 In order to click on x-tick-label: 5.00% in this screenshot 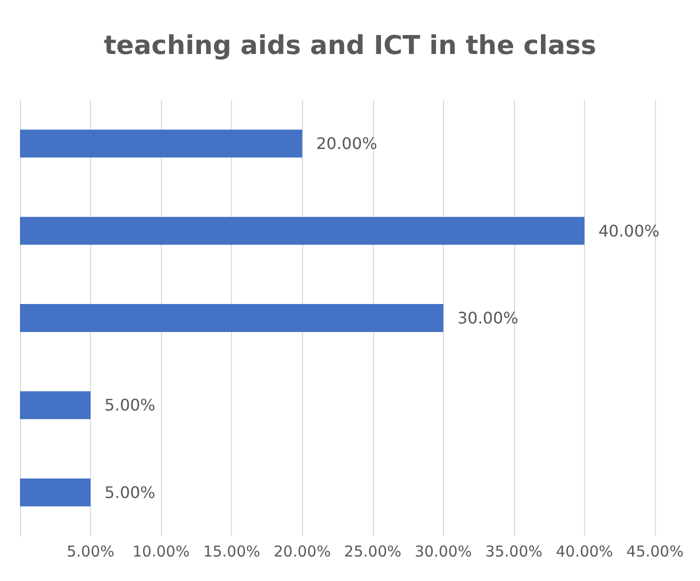, I will do `click(90, 551)`.